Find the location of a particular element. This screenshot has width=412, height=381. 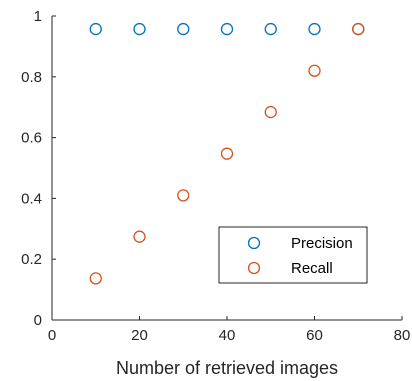

legend-marker-recall is located at coordinates (254, 268).